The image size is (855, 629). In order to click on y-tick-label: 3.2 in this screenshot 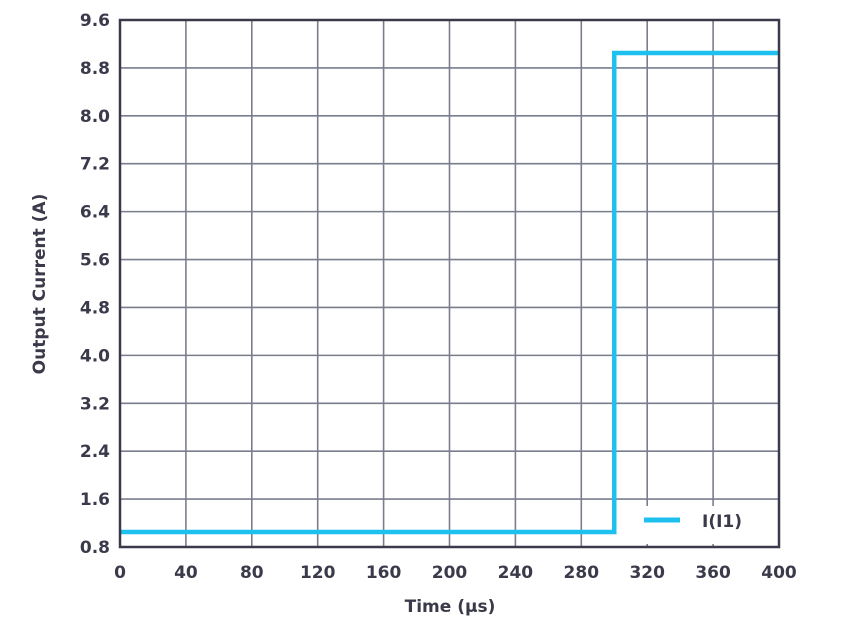, I will do `click(95, 404)`.